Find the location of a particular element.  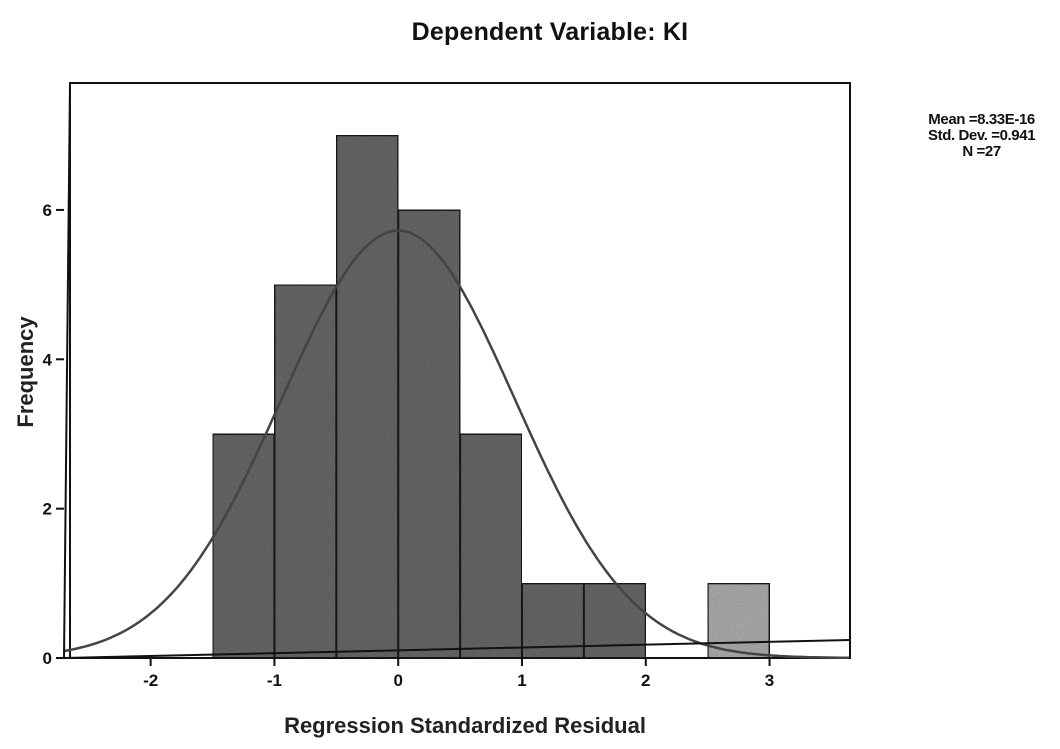

x-tick-label: 0 is located at coordinates (397, 680).